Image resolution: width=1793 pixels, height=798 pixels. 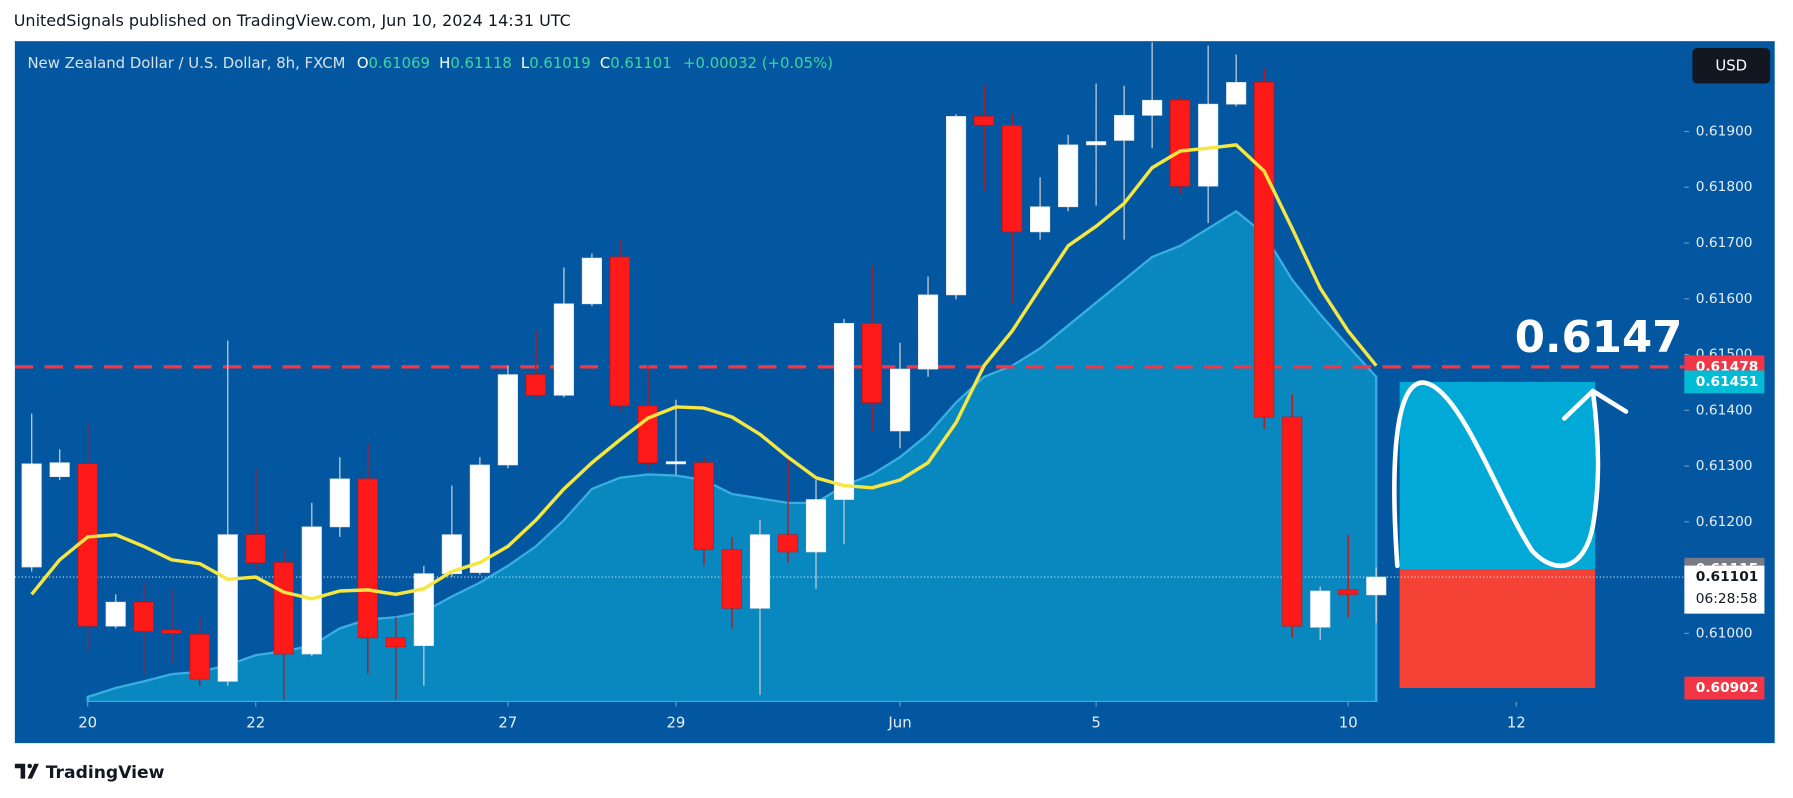 I want to click on legend-item: C, so click(x=605, y=63).